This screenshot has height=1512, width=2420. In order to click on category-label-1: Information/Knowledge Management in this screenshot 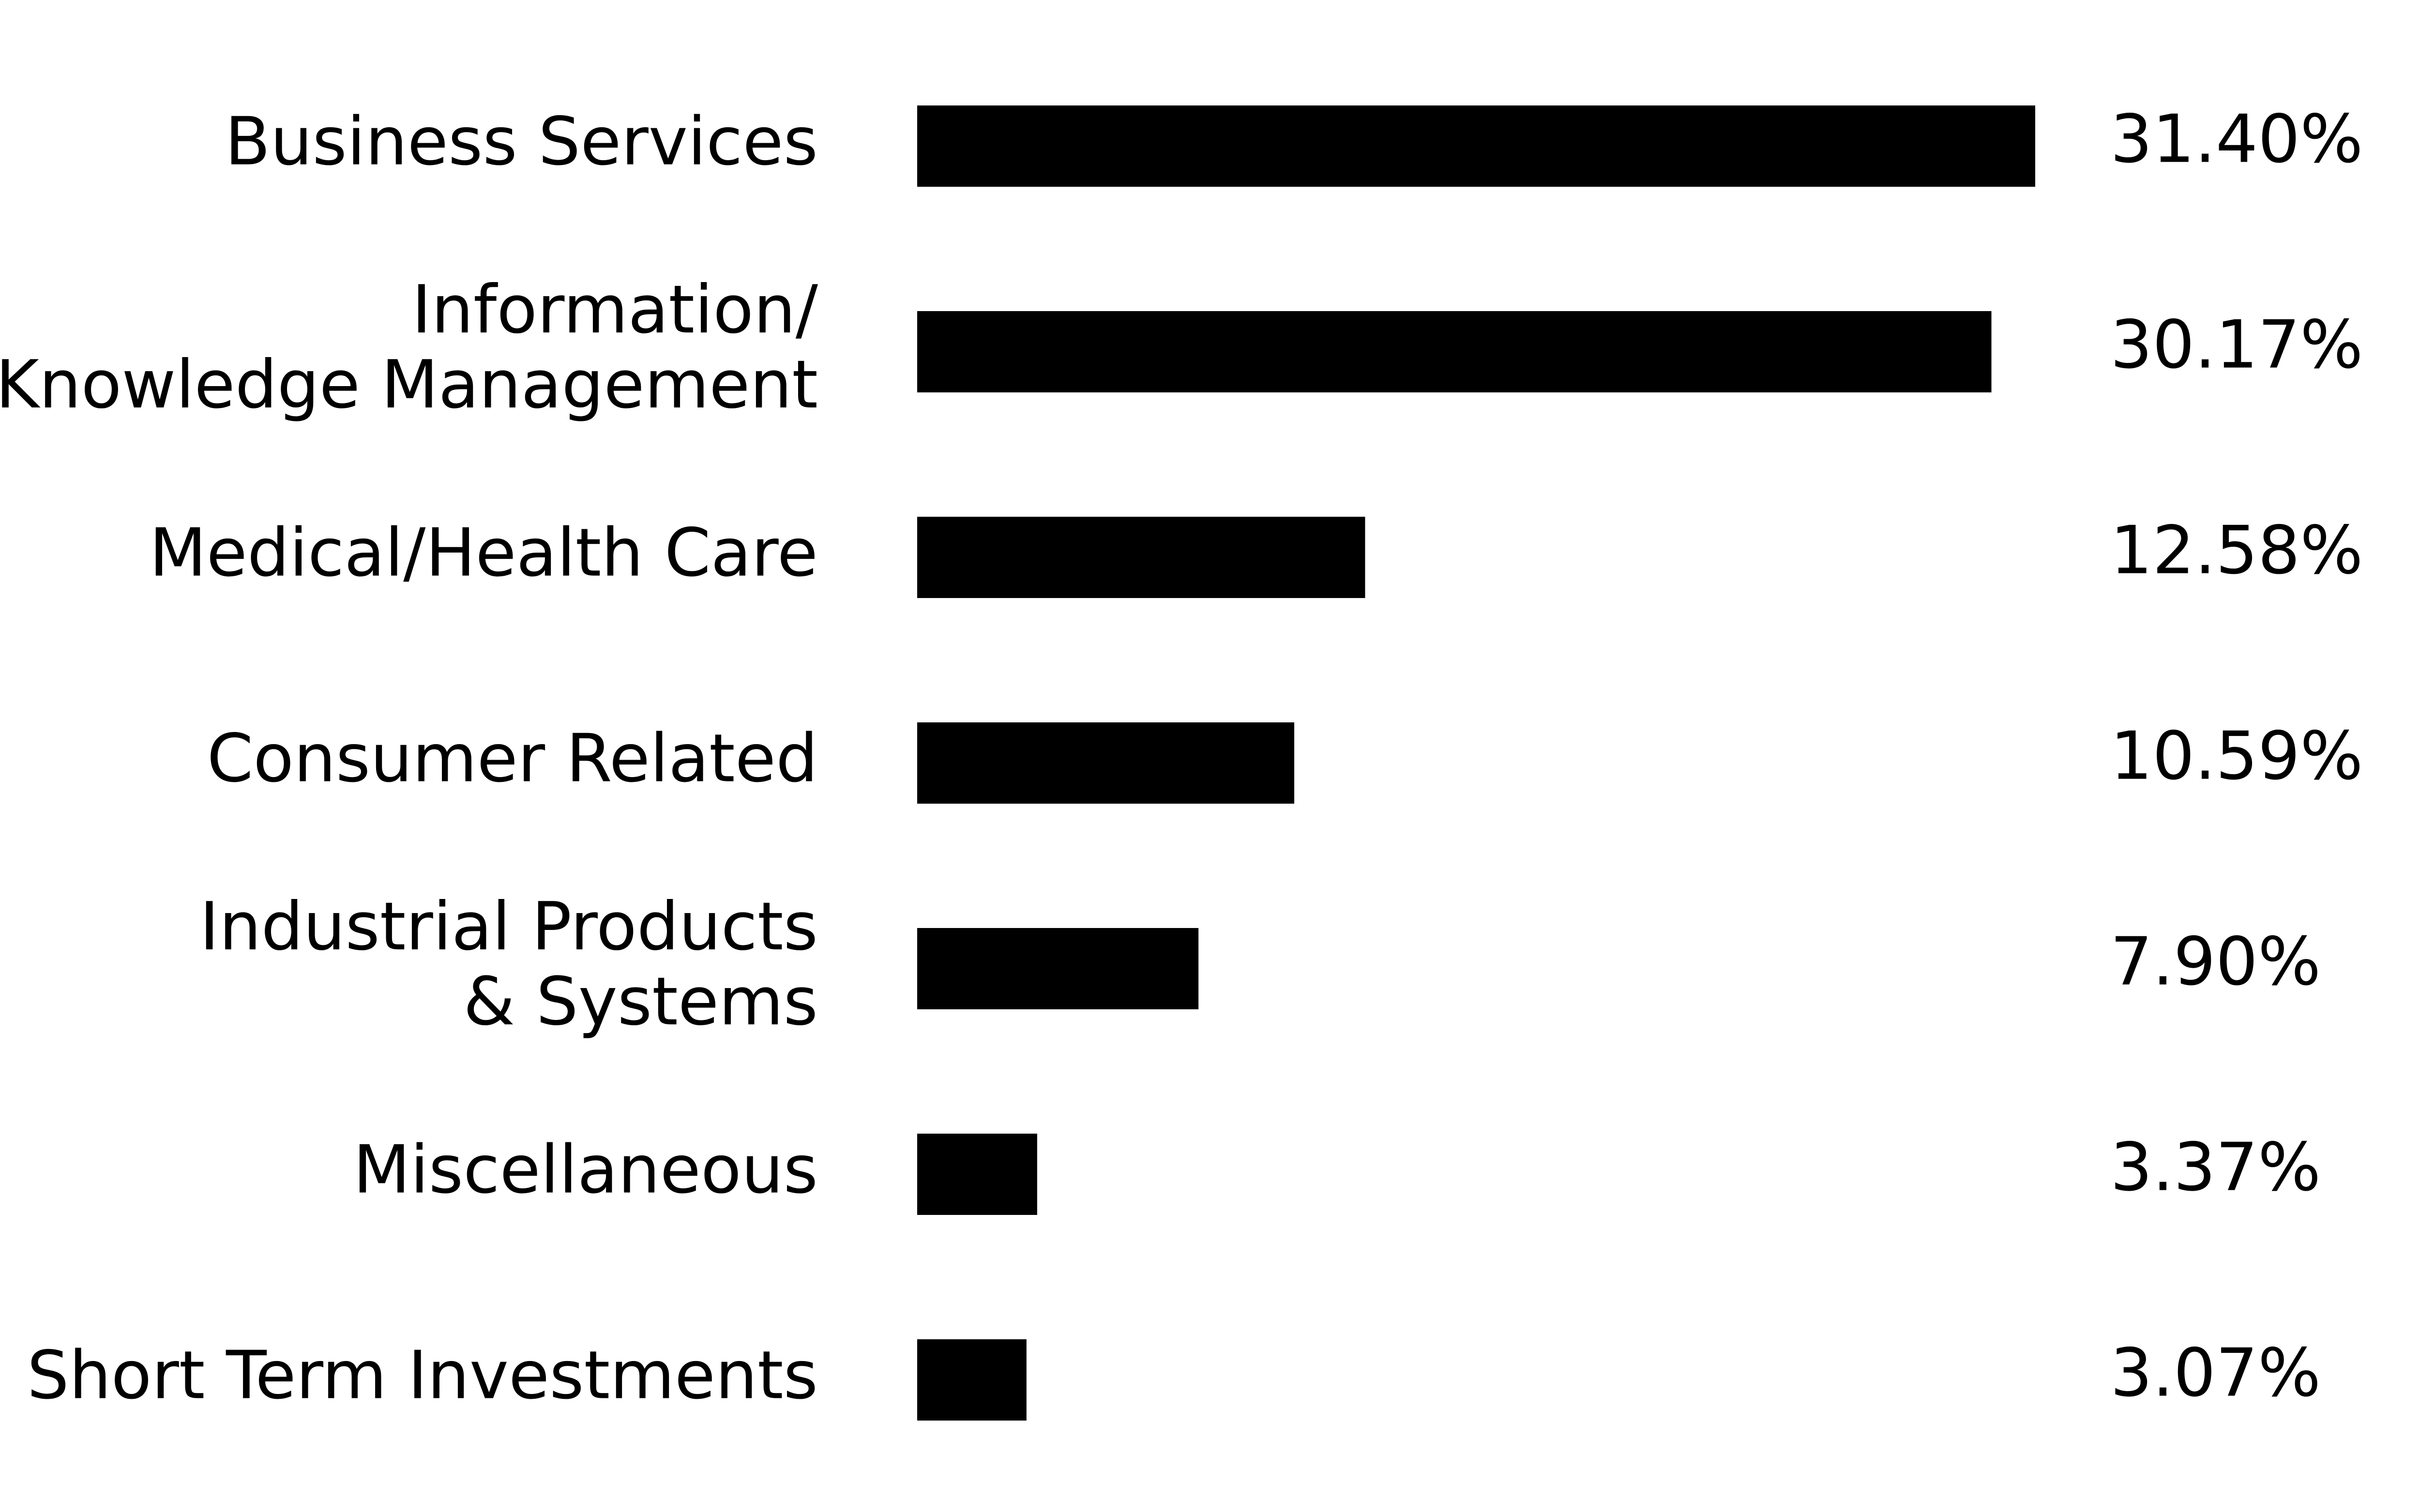, I will do `click(409, 347)`.